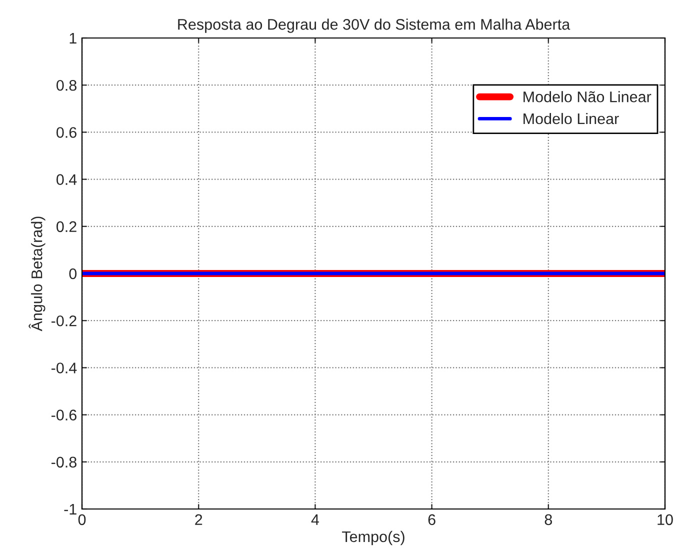  Describe the element at coordinates (37, 274) in the screenshot. I see `y-axis-title: Ângulo Beta(rad)` at that location.